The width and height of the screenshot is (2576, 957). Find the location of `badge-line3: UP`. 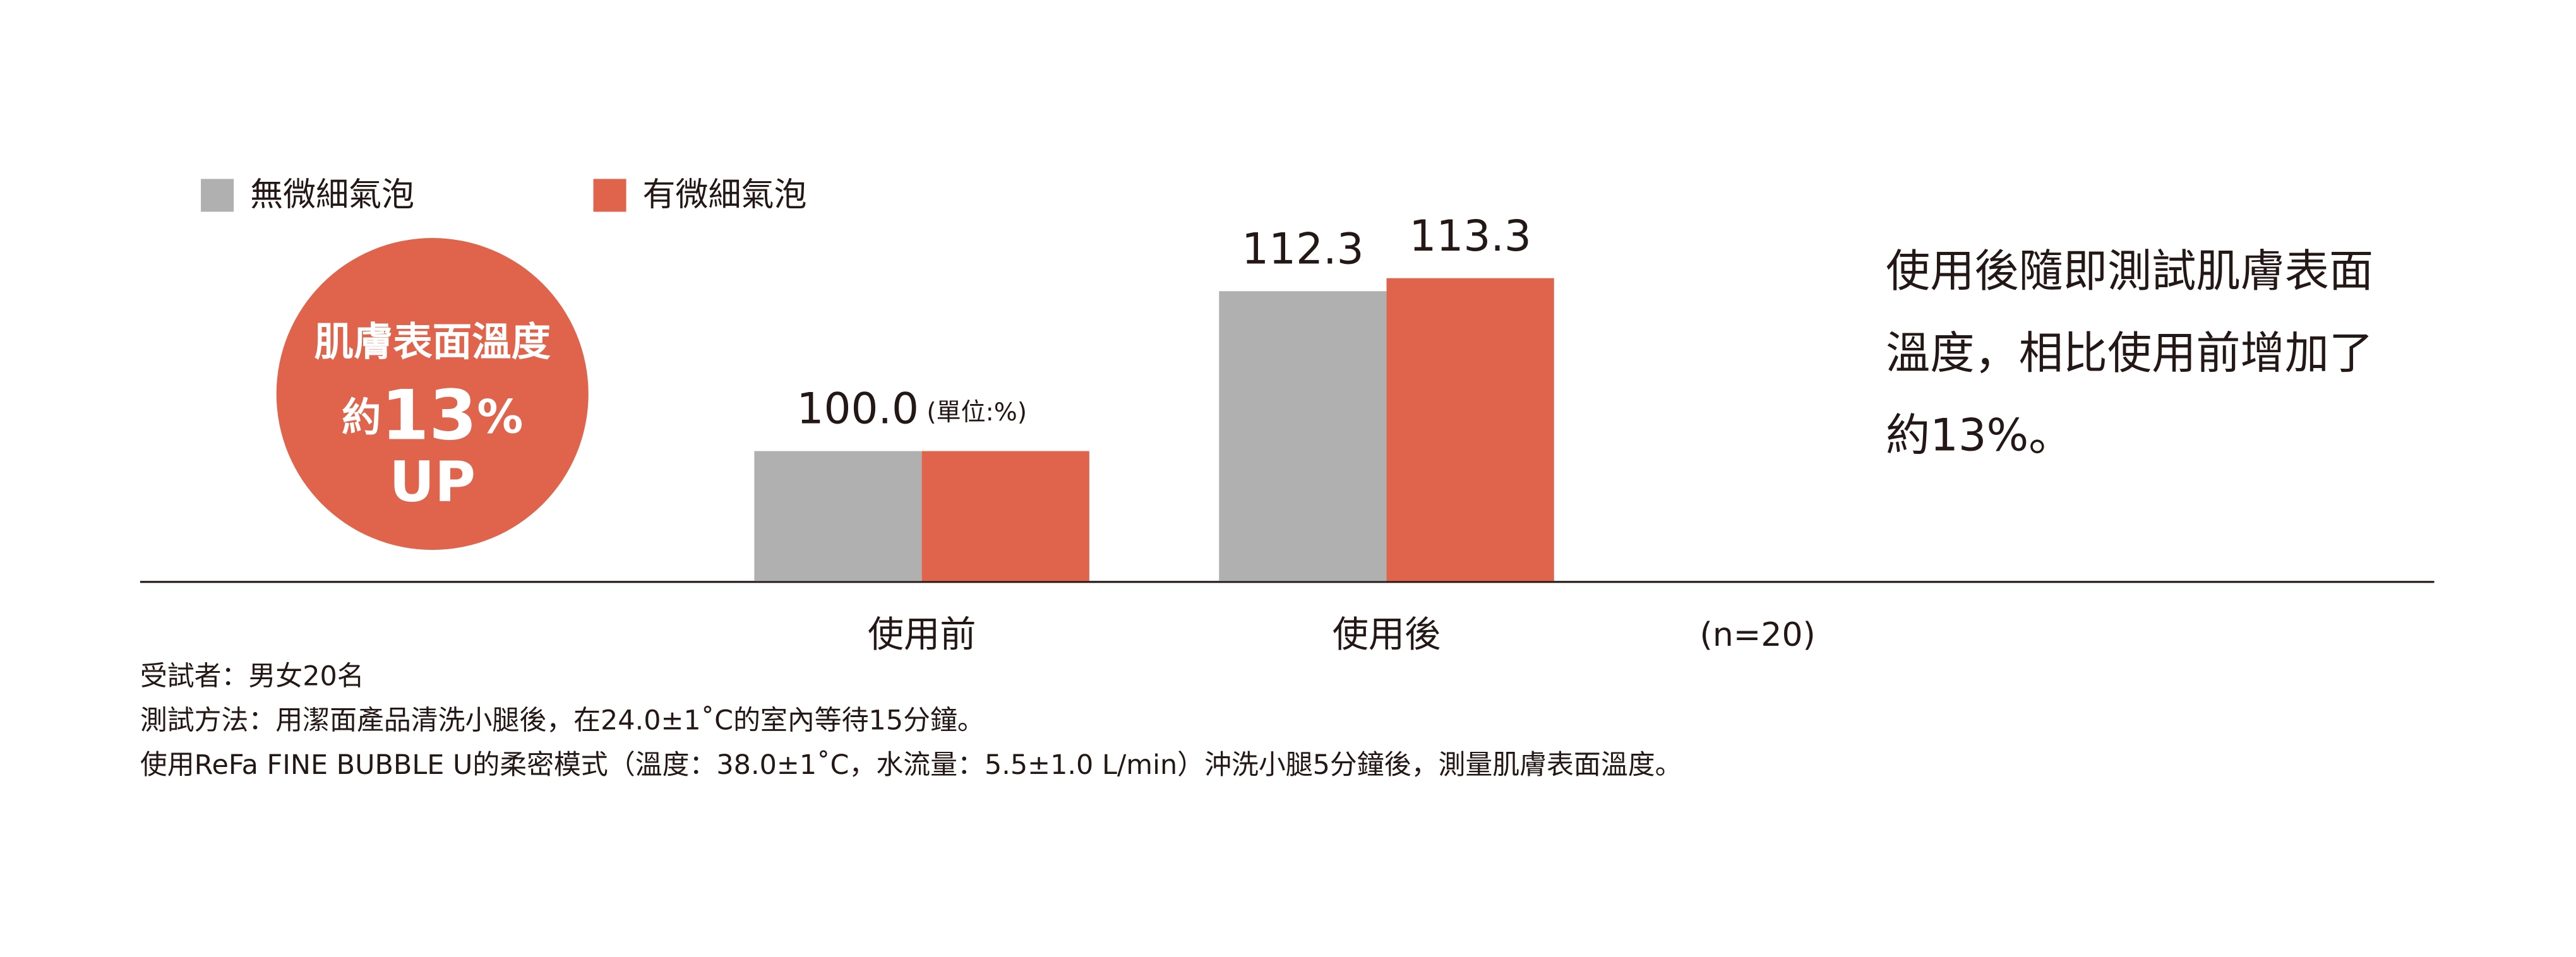

badge-line3: UP is located at coordinates (432, 481).